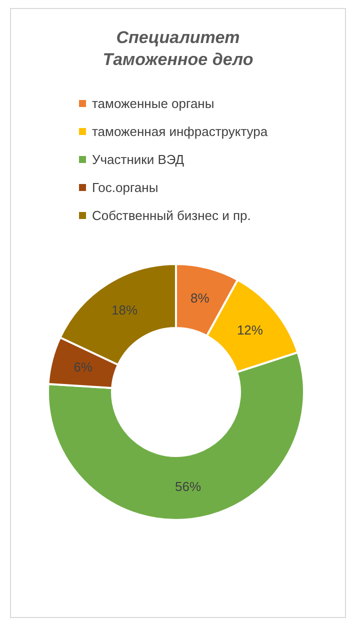  I want to click on data-label: 6%, so click(83, 367).